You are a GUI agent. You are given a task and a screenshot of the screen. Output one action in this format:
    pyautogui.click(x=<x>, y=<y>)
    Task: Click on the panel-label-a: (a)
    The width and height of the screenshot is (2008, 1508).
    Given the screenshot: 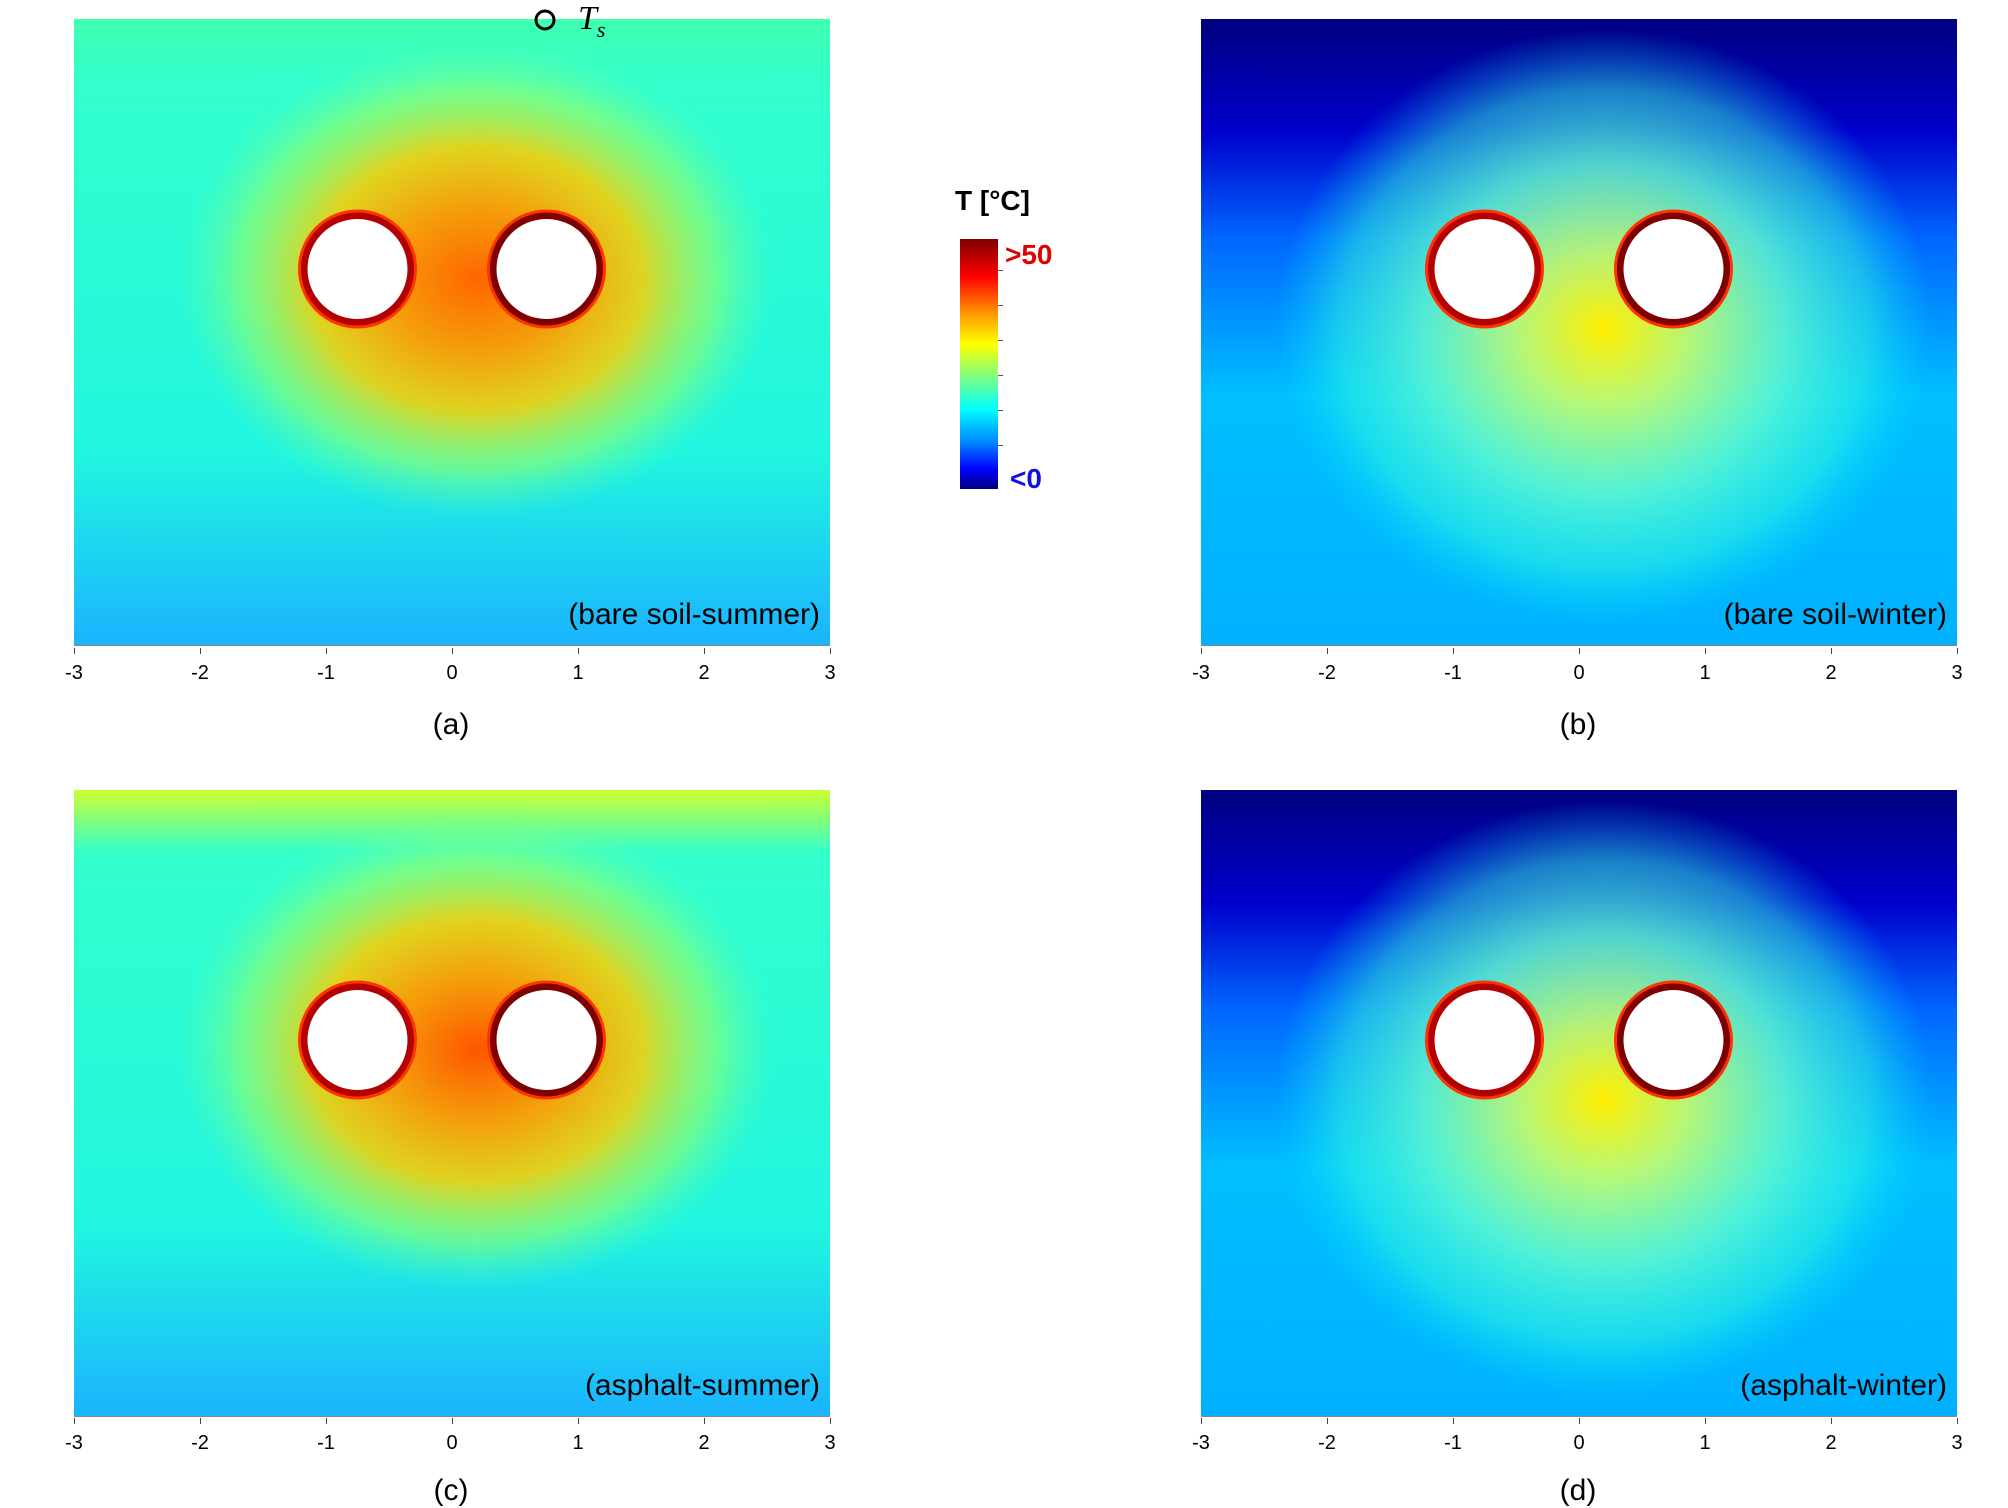 What is the action you would take?
    pyautogui.click(x=451, y=724)
    